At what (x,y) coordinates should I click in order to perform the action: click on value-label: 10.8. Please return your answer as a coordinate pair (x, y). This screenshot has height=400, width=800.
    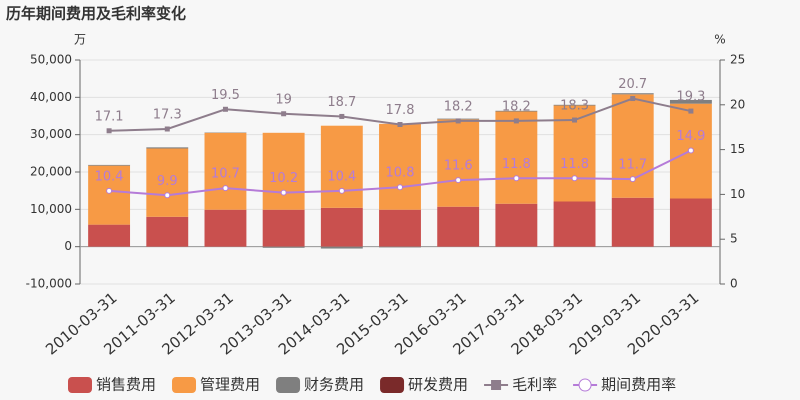
    Looking at the image, I should click on (400, 173).